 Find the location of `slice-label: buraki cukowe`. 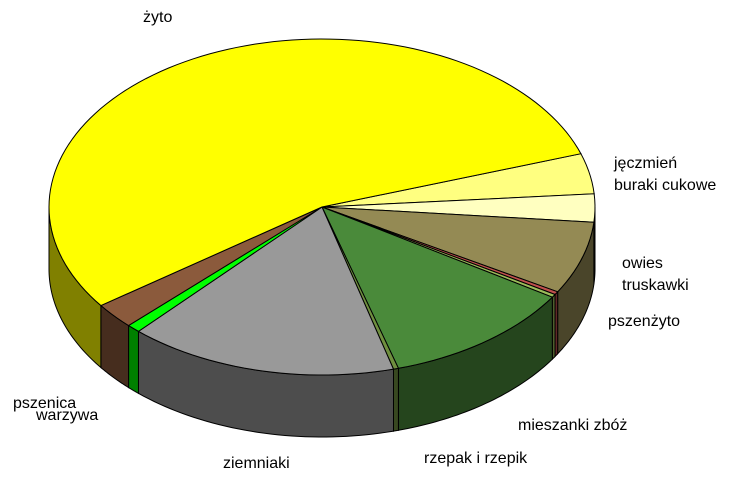

slice-label: buraki cukowe is located at coordinates (665, 185).